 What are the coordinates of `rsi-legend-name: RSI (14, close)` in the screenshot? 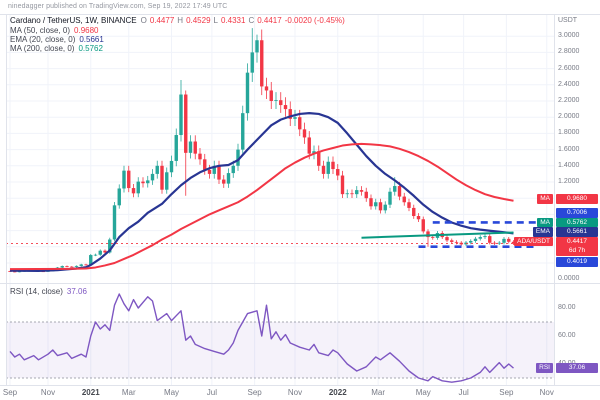 It's located at (36, 291).